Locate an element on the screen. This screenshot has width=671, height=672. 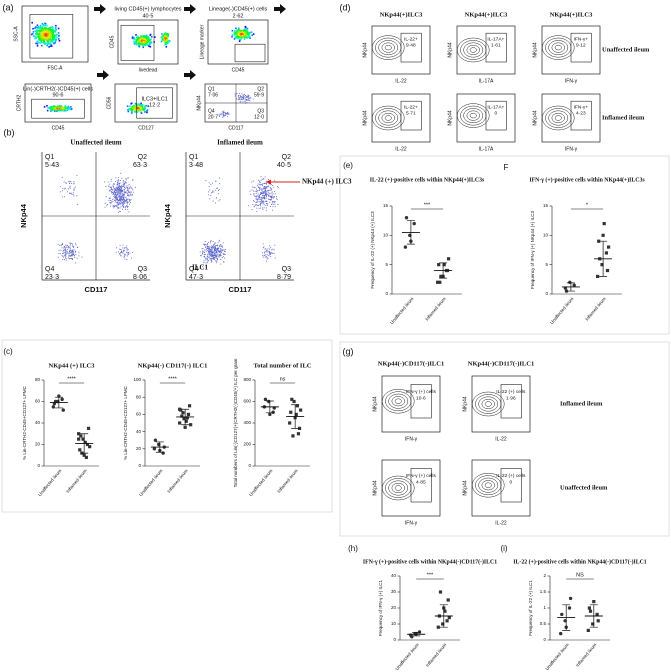
gate-value: 10·6 is located at coordinates (421, 399).